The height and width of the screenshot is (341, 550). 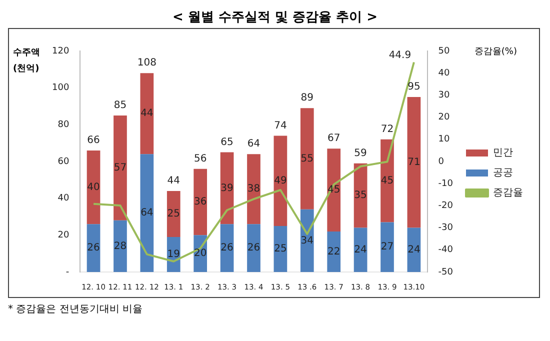 What do you see at coordinates (76, 309) in the screenshot?
I see `text: * 증감율은 전년동기대비 비율` at bounding box center [76, 309].